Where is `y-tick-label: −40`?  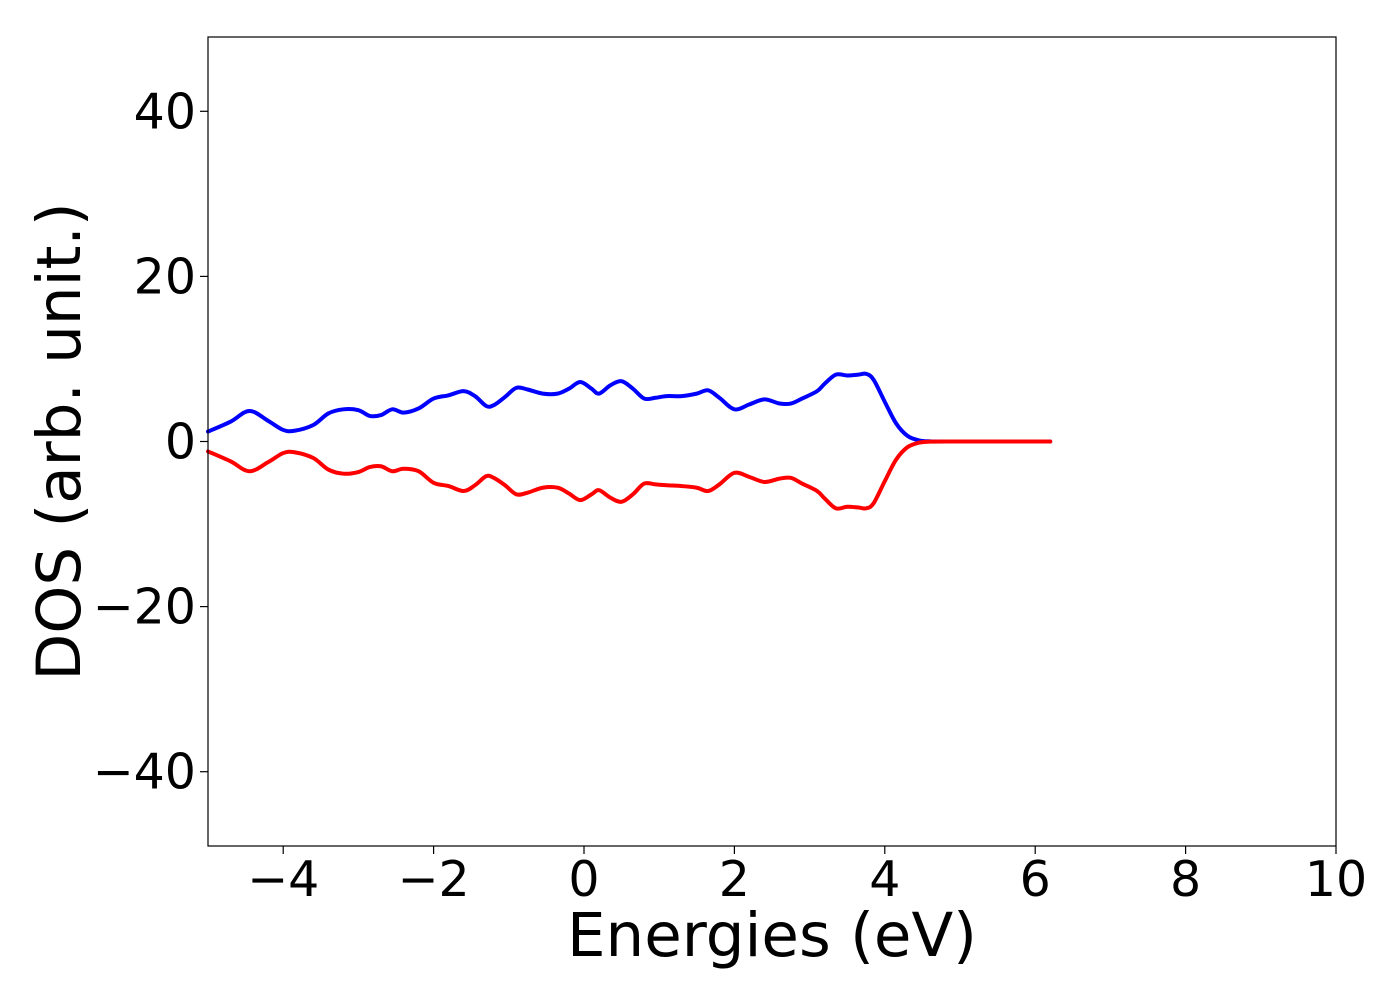 y-tick-label: −40 is located at coordinates (144, 772).